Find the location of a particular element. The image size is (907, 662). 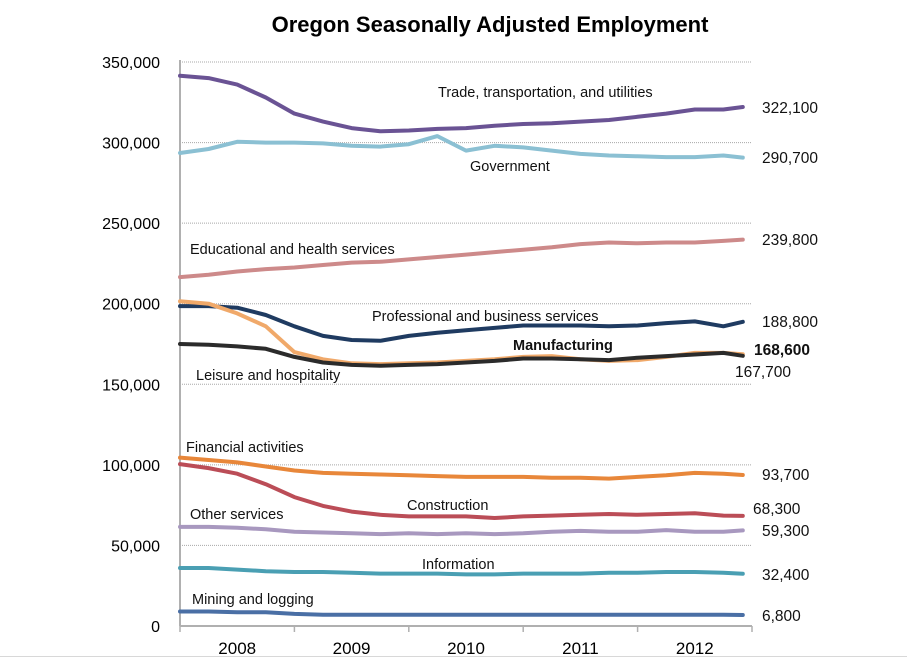

x-tick-label: 2010 is located at coordinates (466, 648).